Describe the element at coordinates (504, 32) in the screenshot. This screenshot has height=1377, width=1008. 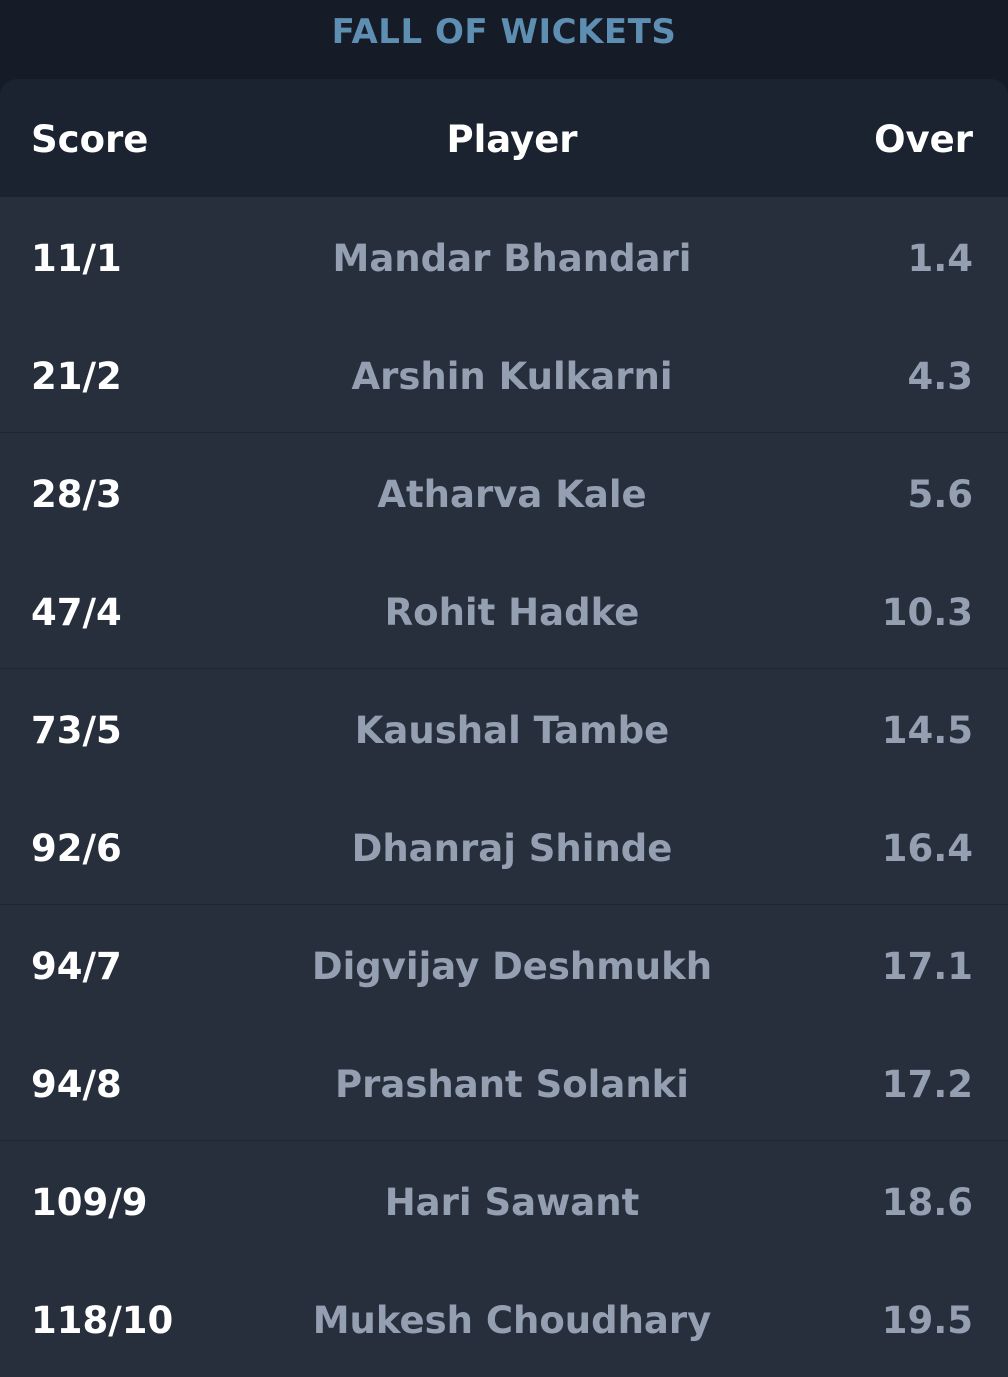
I see `section-title: FALL OF WICKETS` at that location.